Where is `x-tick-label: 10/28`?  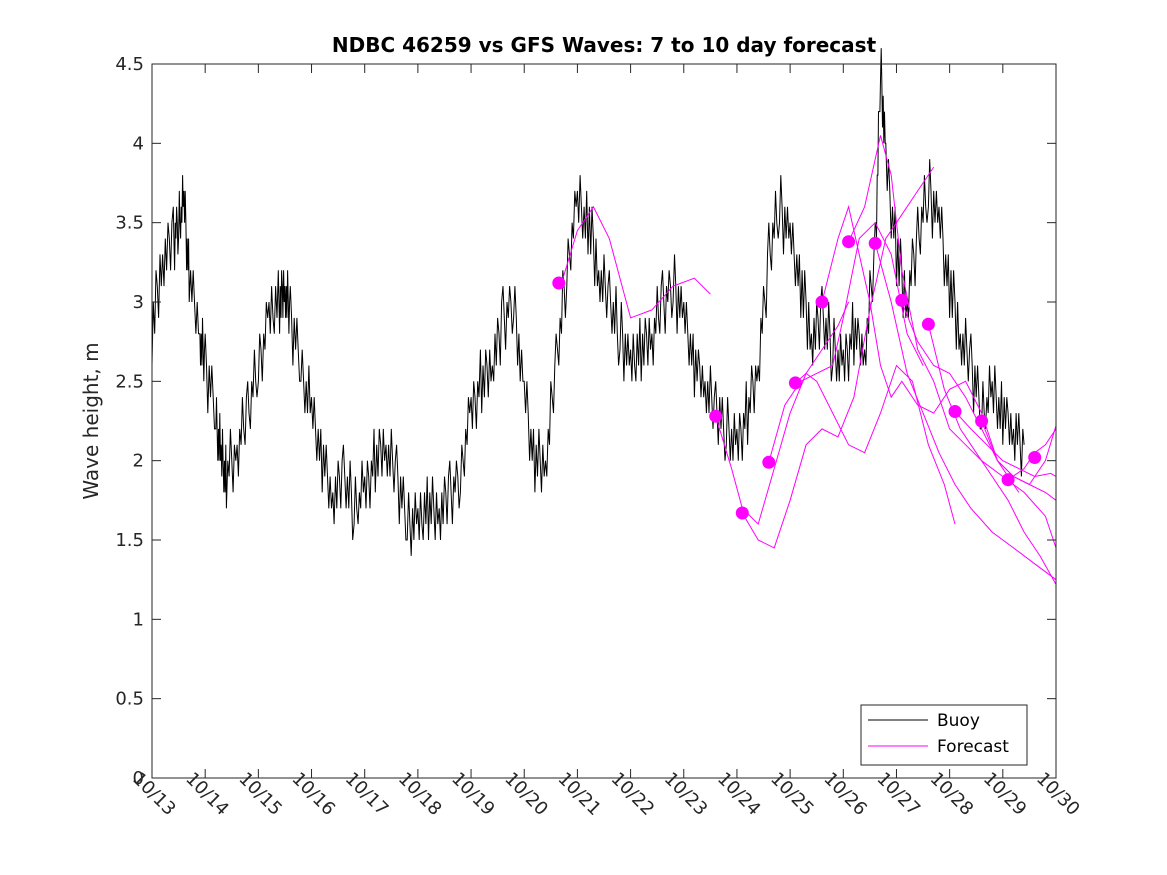
x-tick-label: 10/28 is located at coordinates (952, 794).